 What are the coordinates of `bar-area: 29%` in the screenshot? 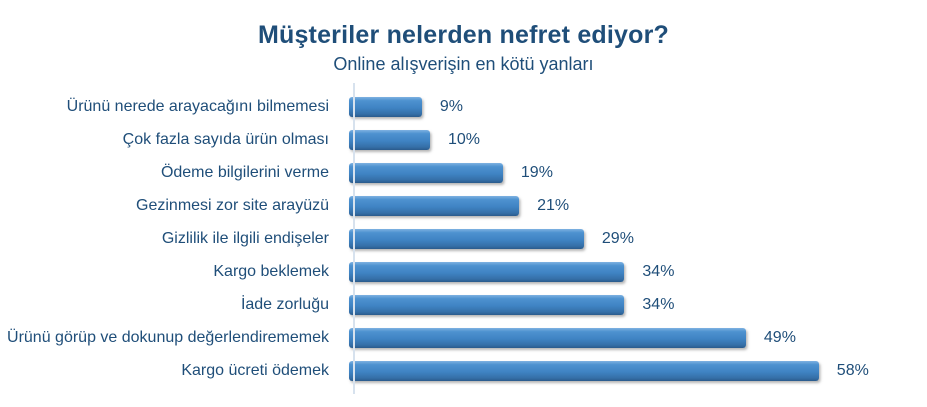 It's located at (491, 238).